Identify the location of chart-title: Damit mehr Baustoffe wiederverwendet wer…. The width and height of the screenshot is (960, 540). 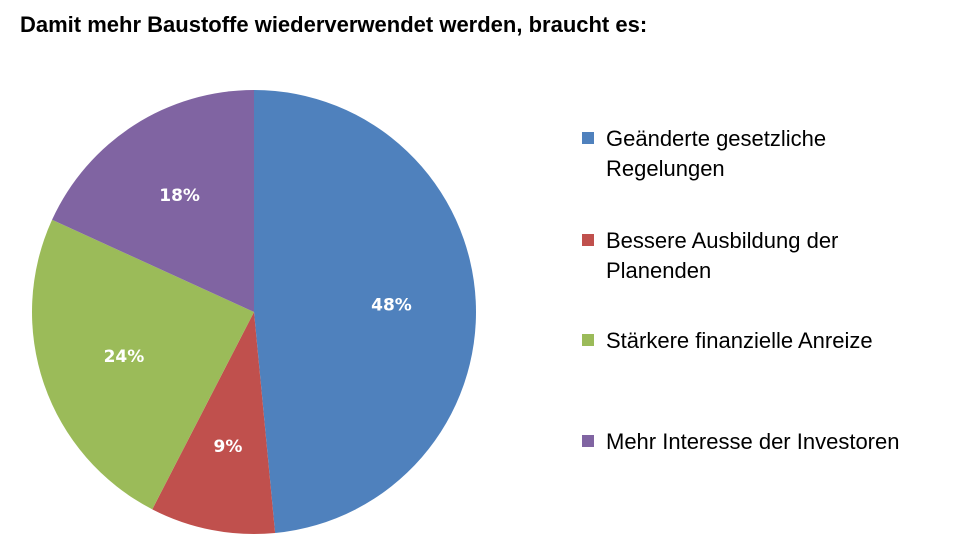
(334, 24).